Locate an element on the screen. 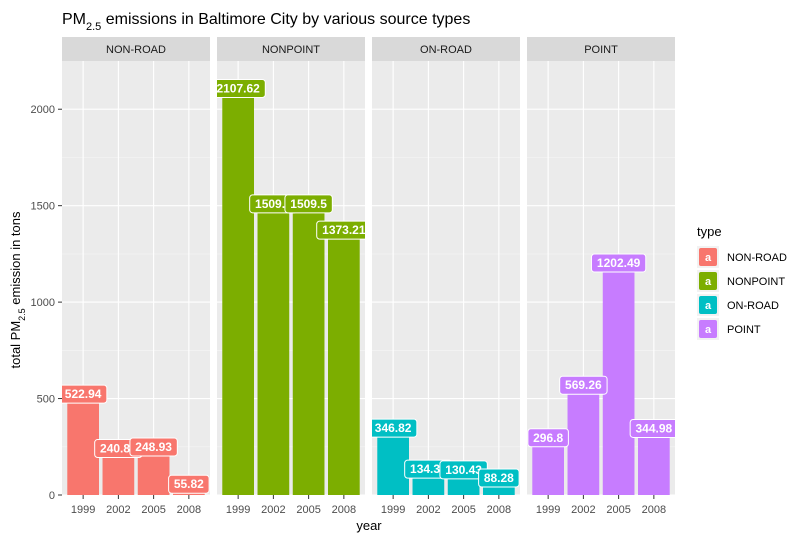 Image resolution: width=808 pixels, height=542 pixels. legend-label: NONPOINT is located at coordinates (756, 282).